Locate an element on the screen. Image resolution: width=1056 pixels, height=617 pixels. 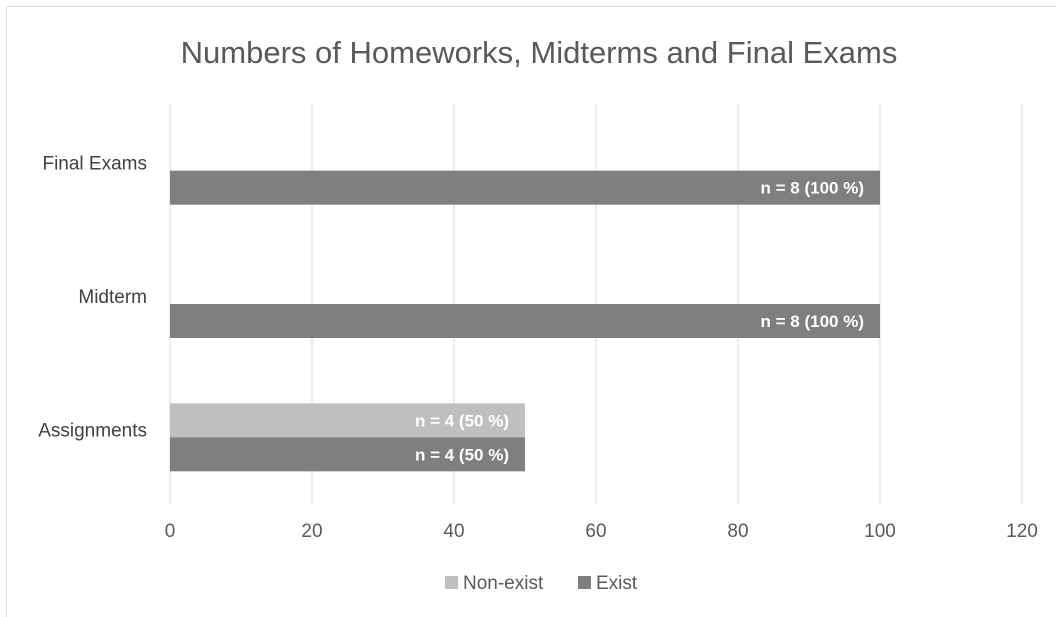
legend: Non-exist Exist is located at coordinates (541, 583).